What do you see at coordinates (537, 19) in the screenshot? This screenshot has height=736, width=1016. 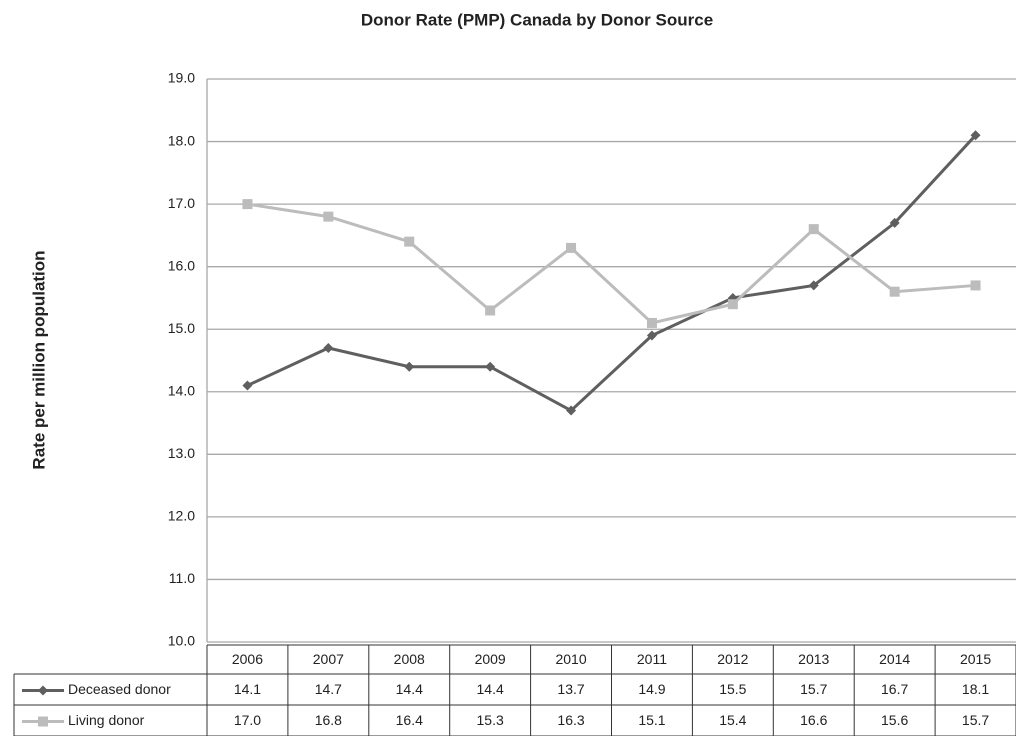 I see `chart-title: Donor Rate (PMP) Canada by Donor Source` at bounding box center [537, 19].